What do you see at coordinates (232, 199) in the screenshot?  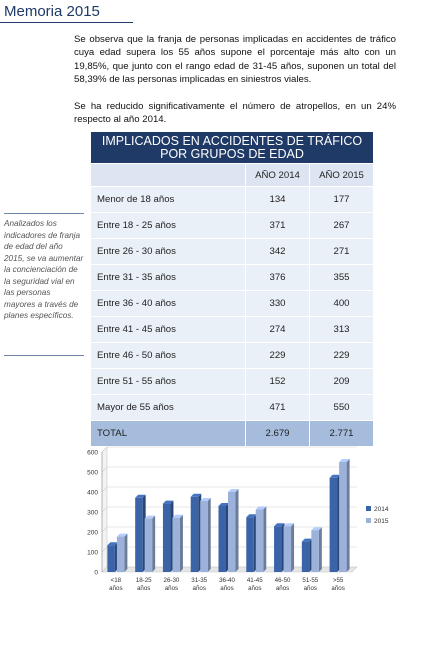 I see `table-row: Menor de 18 años 134 177` at bounding box center [232, 199].